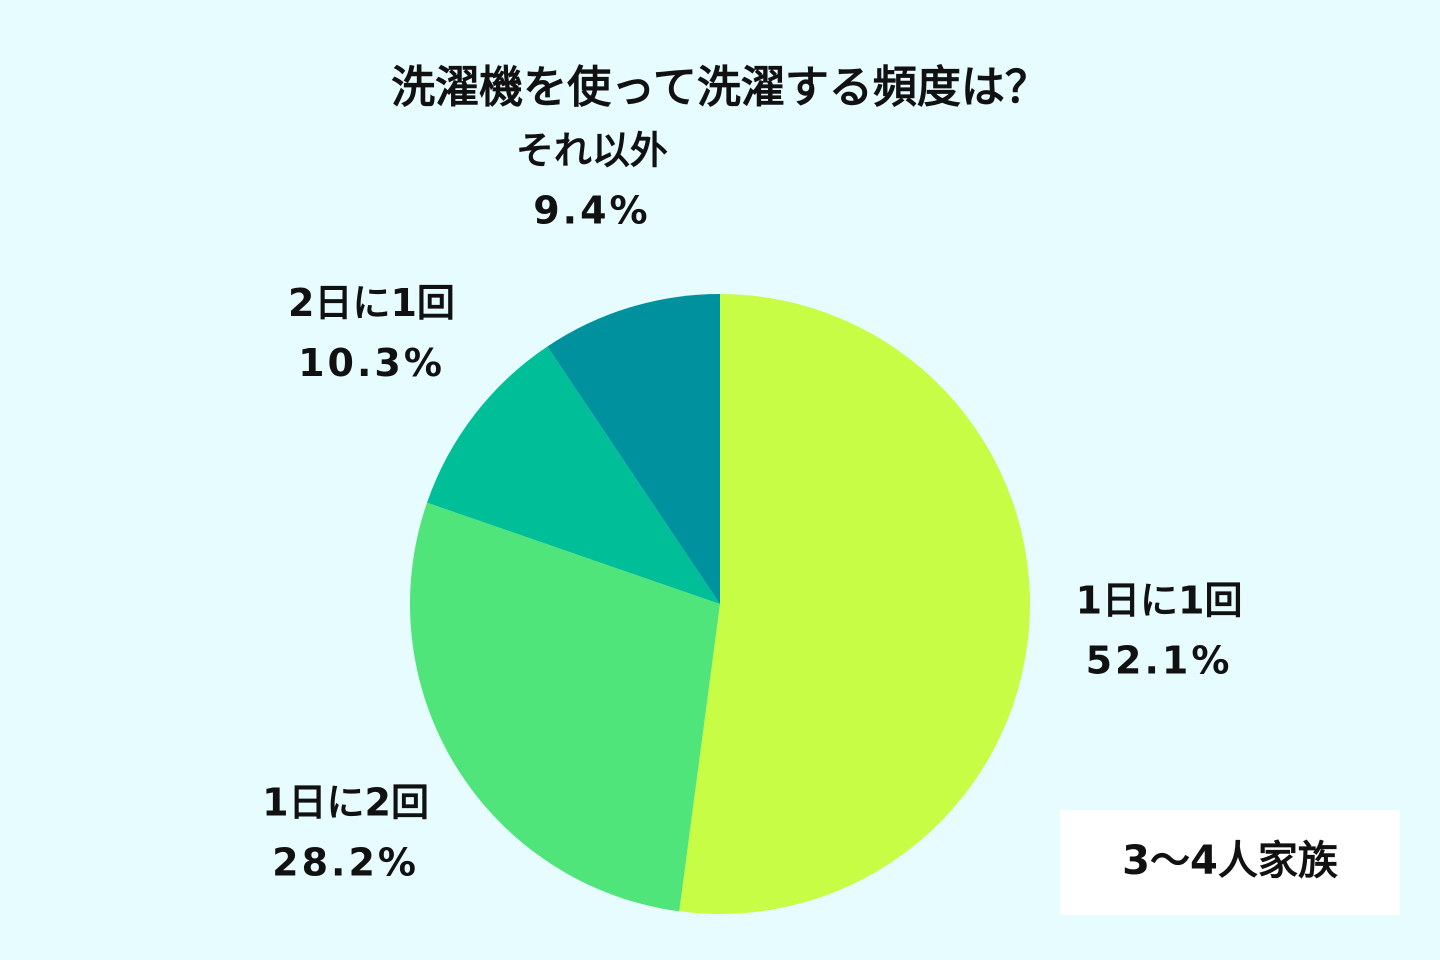 The image size is (1440, 960). What do you see at coordinates (1159, 661) in the screenshot?
I see `slice-value-label: 52.1%` at bounding box center [1159, 661].